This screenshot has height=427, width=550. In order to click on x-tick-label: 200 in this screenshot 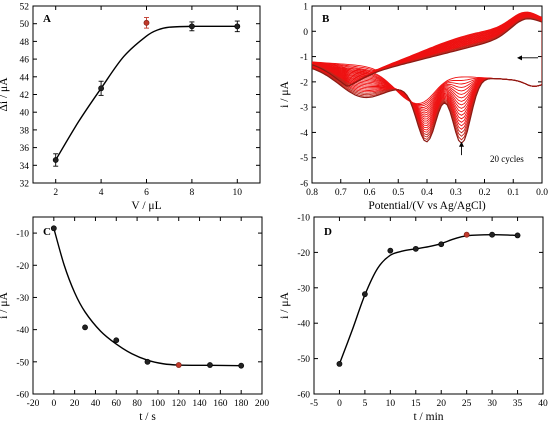, I will do `click(262, 404)`.